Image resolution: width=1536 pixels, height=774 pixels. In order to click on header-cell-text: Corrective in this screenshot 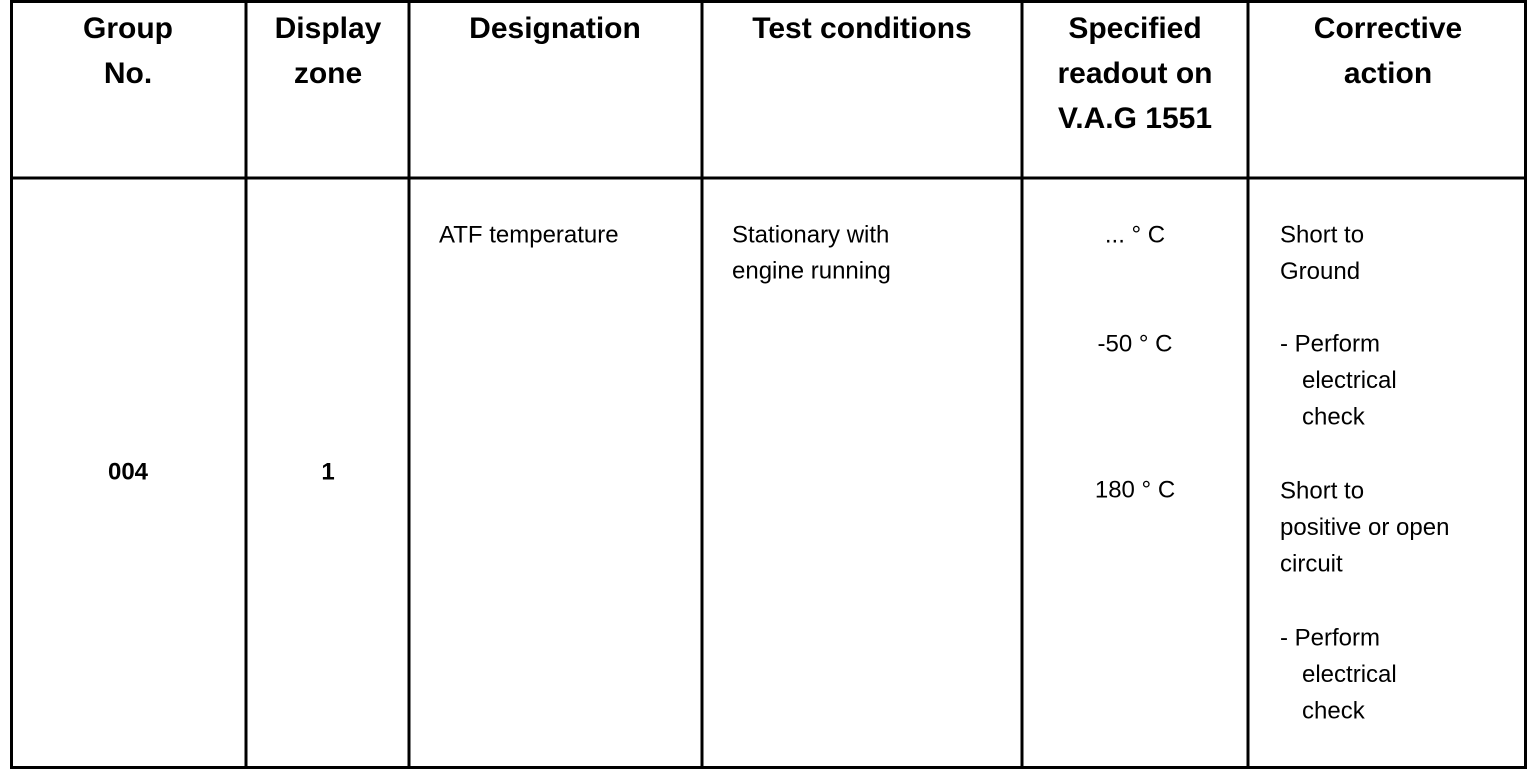, I will do `click(1388, 28)`.